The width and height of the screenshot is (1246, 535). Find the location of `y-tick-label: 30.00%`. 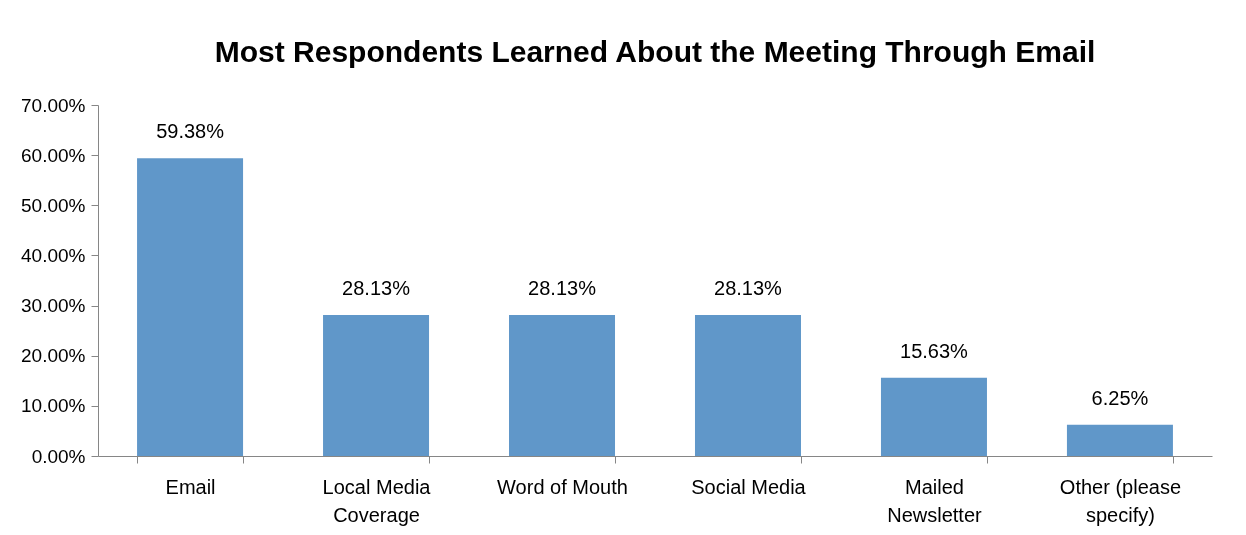

y-tick-label: 30.00% is located at coordinates (53, 306).